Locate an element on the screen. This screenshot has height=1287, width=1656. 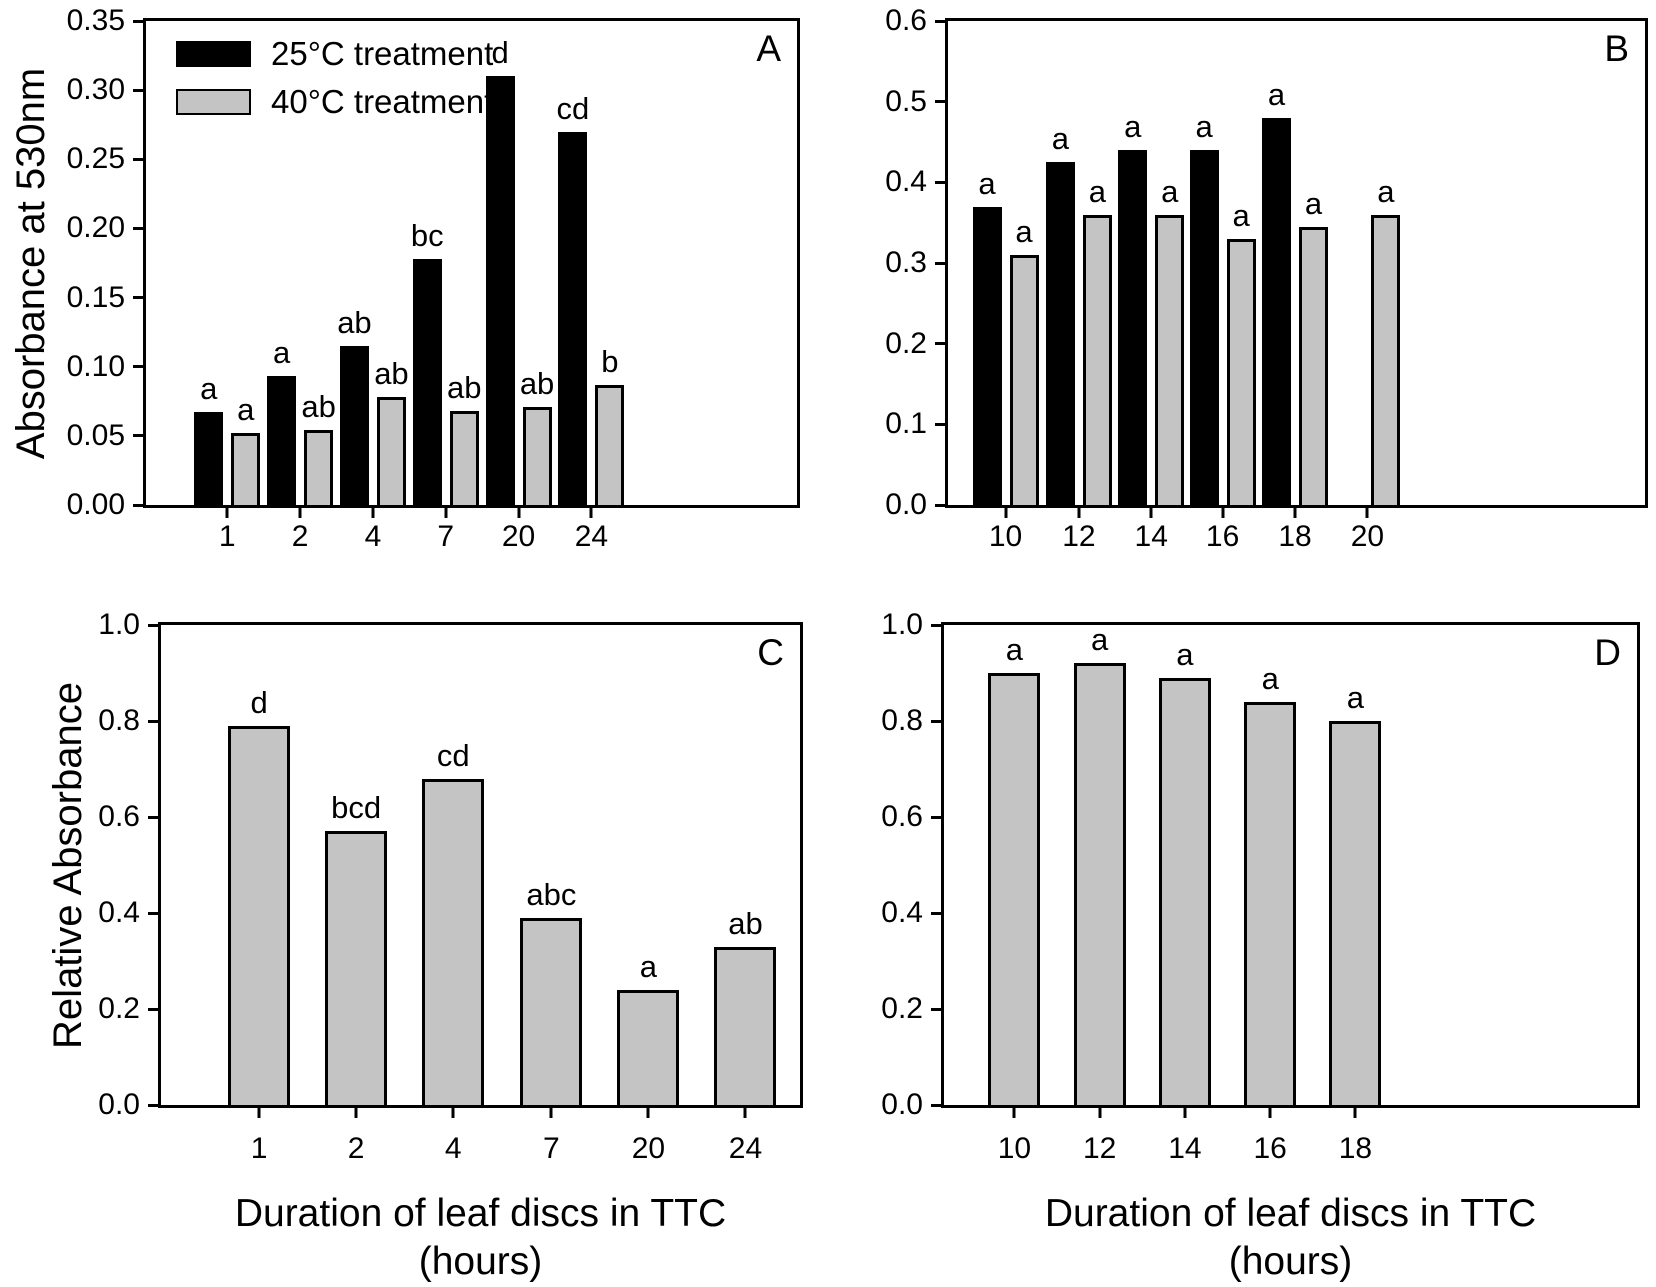
y-tick-label: 0.30 is located at coordinates (95, 90).